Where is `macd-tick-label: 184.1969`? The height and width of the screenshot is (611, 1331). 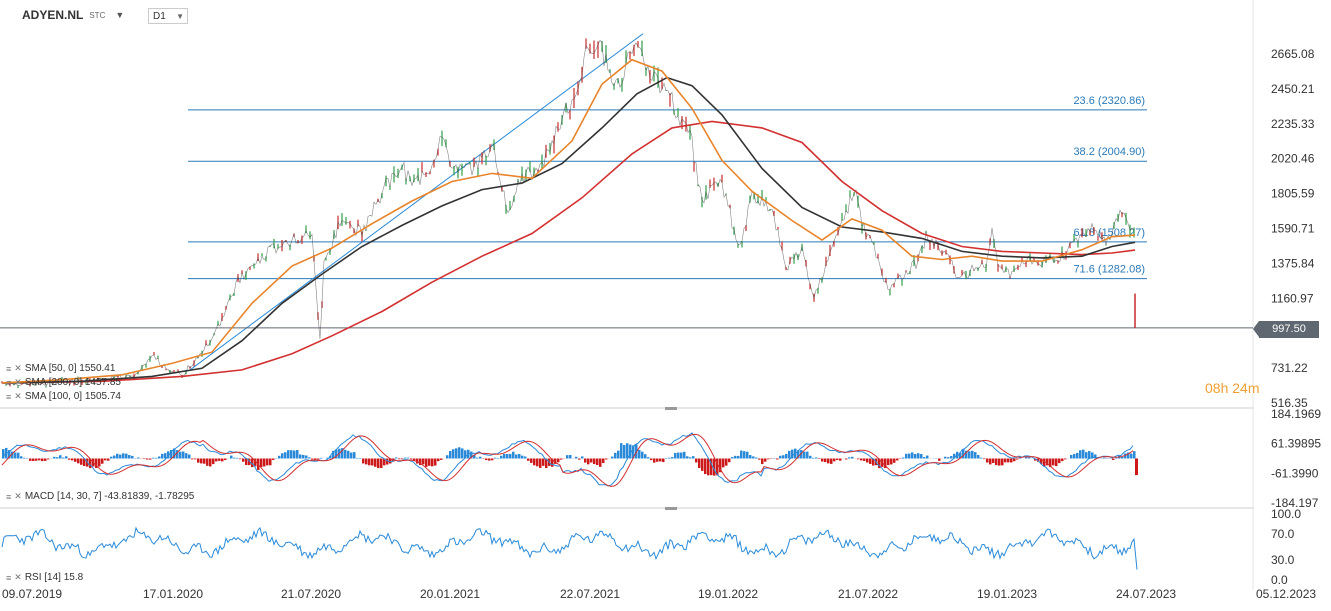
macd-tick-label: 184.1969 is located at coordinates (1296, 414).